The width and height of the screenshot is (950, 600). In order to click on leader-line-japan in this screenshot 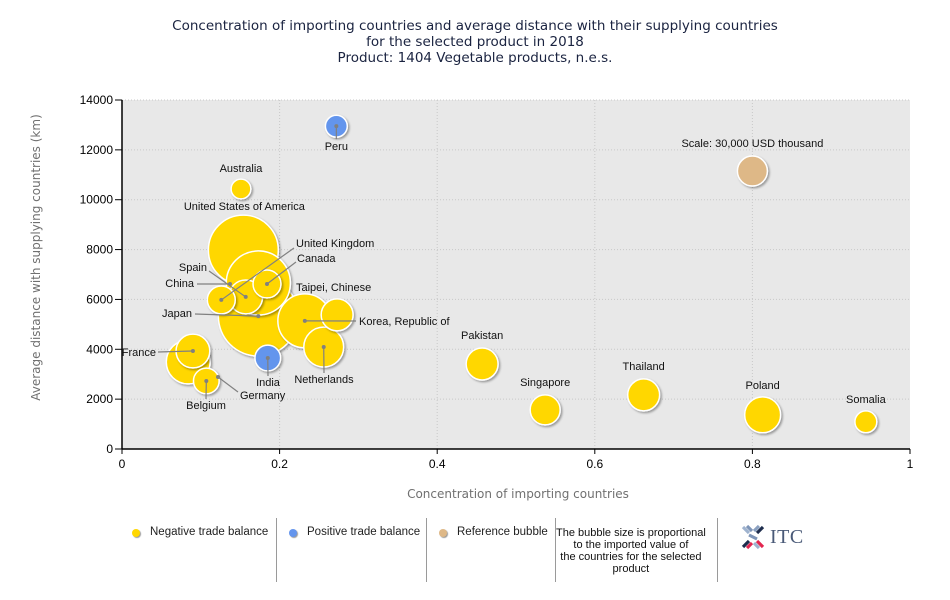, I will do `click(226, 315)`.